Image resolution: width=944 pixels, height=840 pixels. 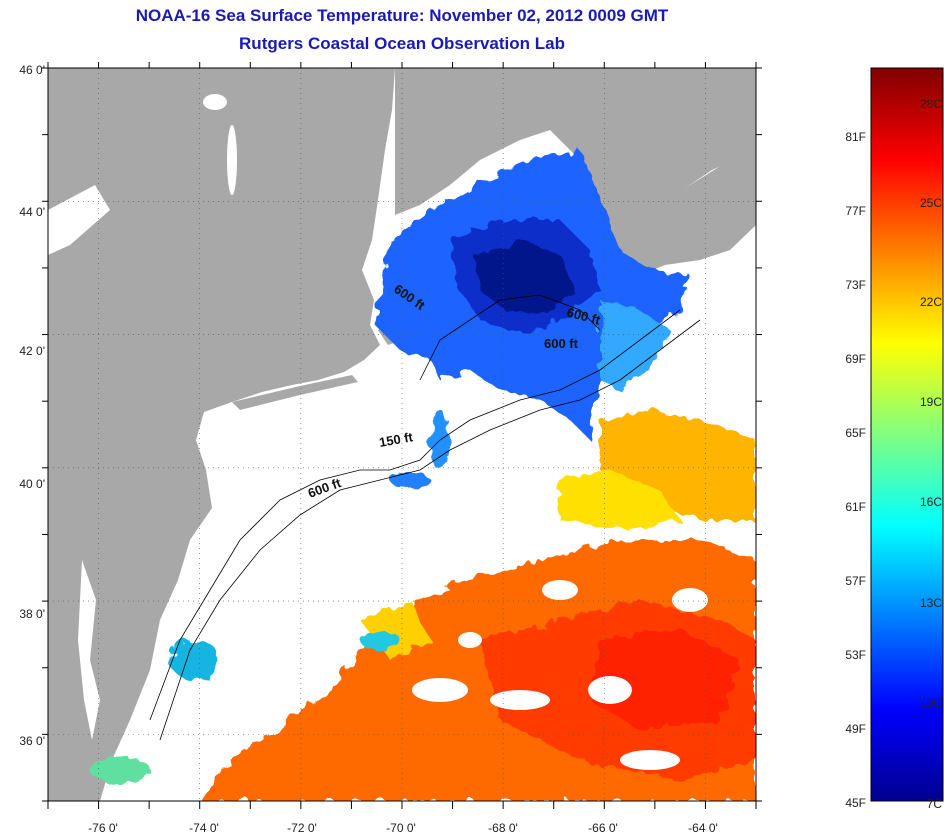 What do you see at coordinates (32, 70) in the screenshot?
I see `lat-label: 46 0'` at bounding box center [32, 70].